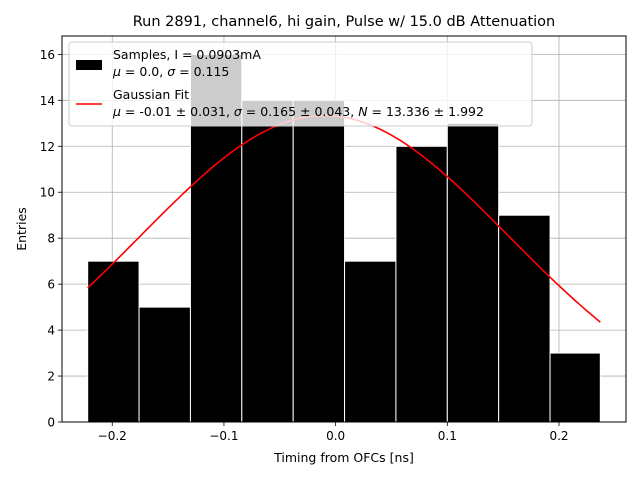  What do you see at coordinates (170, 71) in the screenshot?
I see `legend-samples-stats: μ = 0.0, σ = 0.115` at bounding box center [170, 71].